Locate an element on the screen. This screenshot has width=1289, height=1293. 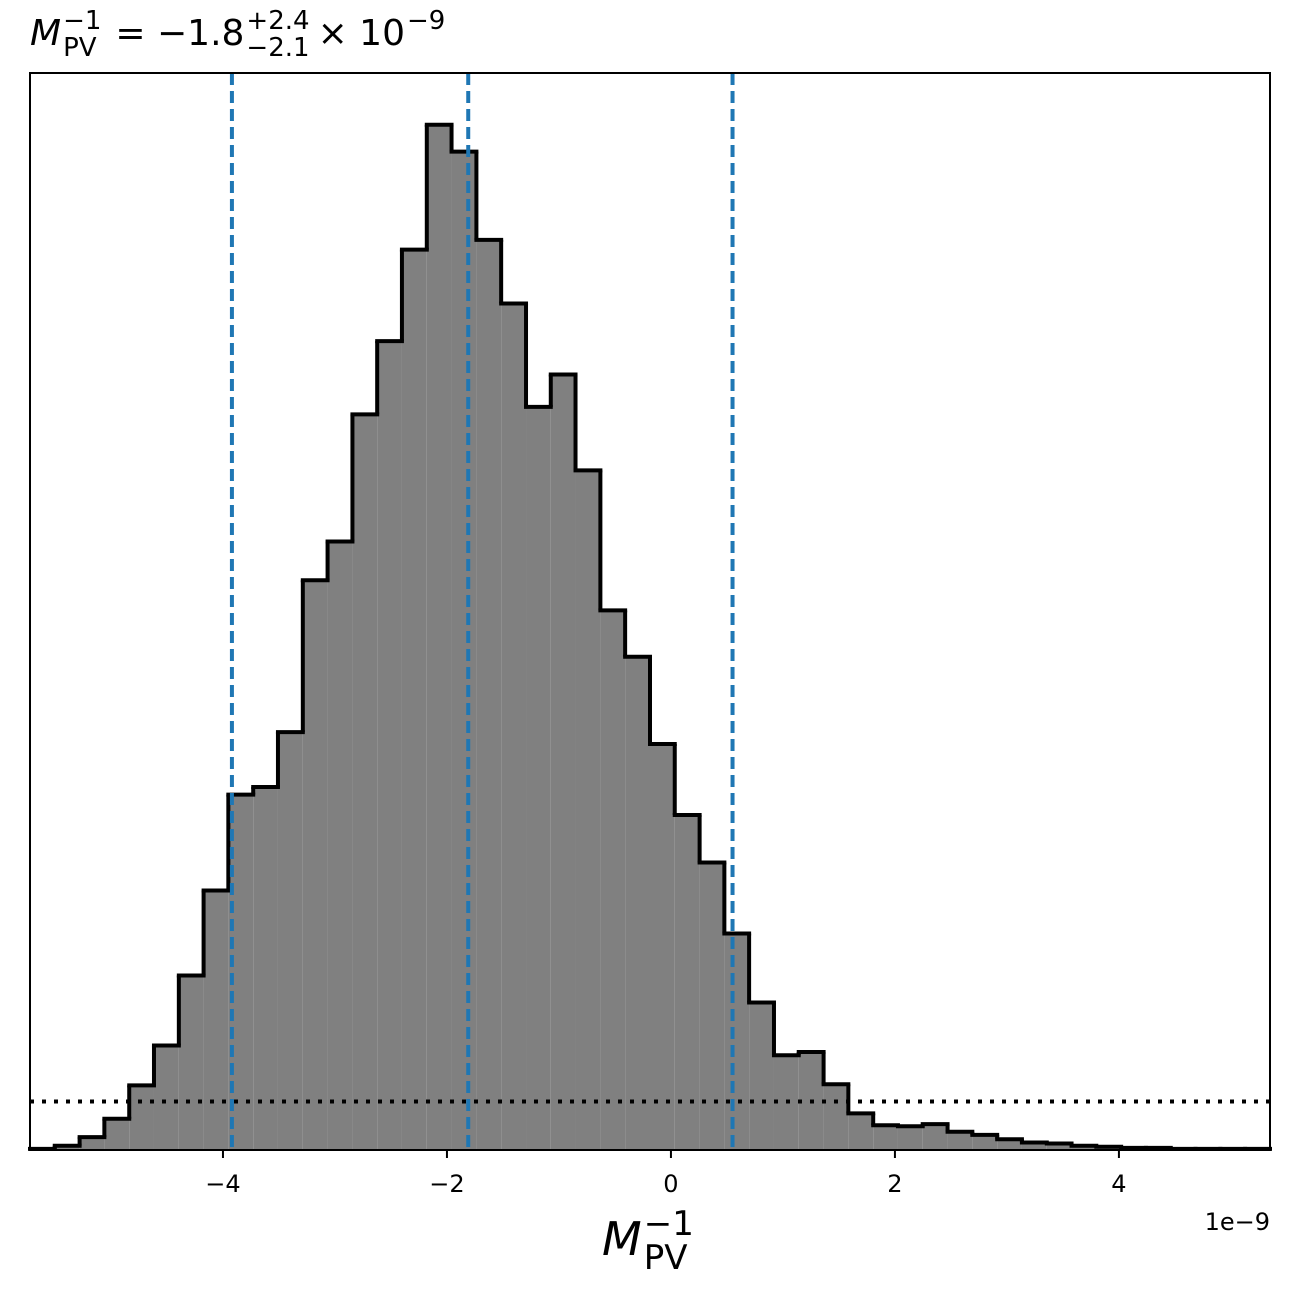
x-label-sup: −1 is located at coordinates (669, 1224).